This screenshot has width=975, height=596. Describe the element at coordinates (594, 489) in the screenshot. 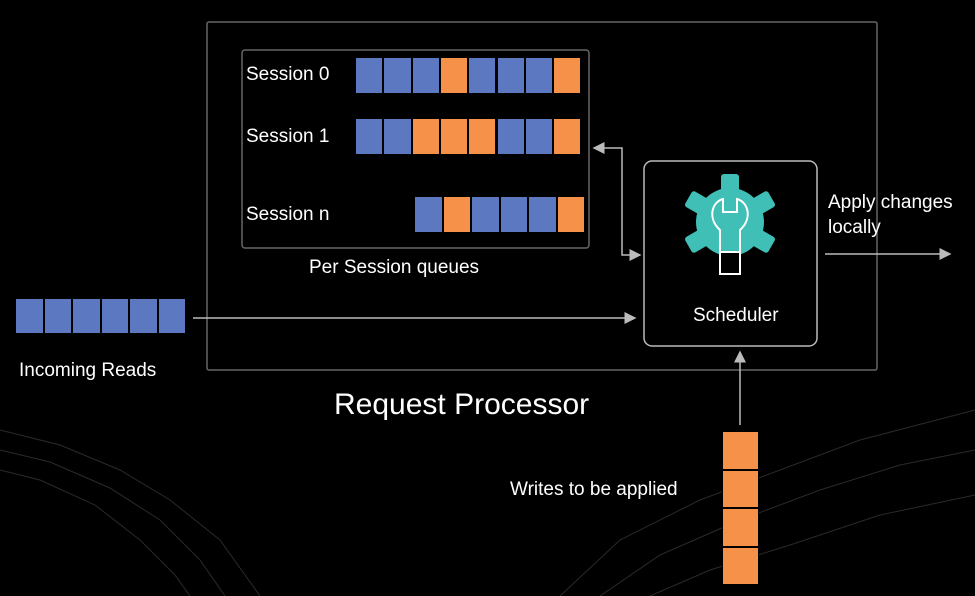

I see `writes-label: Writes to be applied` at that location.